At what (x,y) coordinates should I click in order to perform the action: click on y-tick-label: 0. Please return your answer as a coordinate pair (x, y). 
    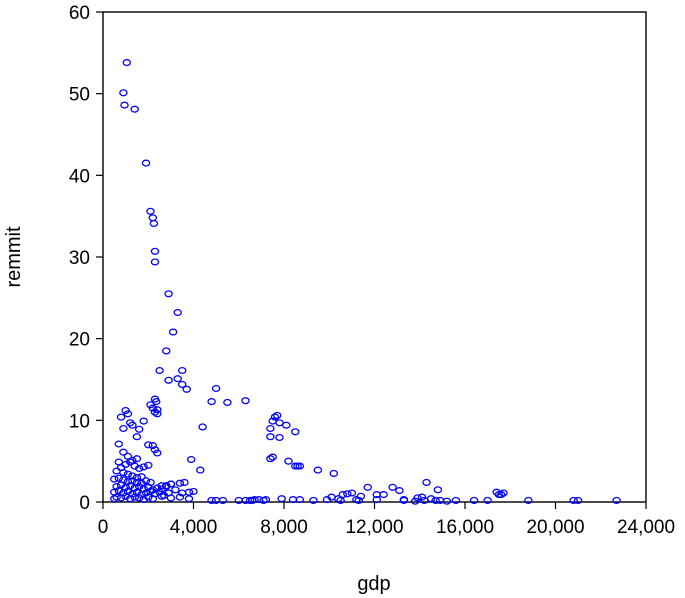
    Looking at the image, I should click on (84, 503).